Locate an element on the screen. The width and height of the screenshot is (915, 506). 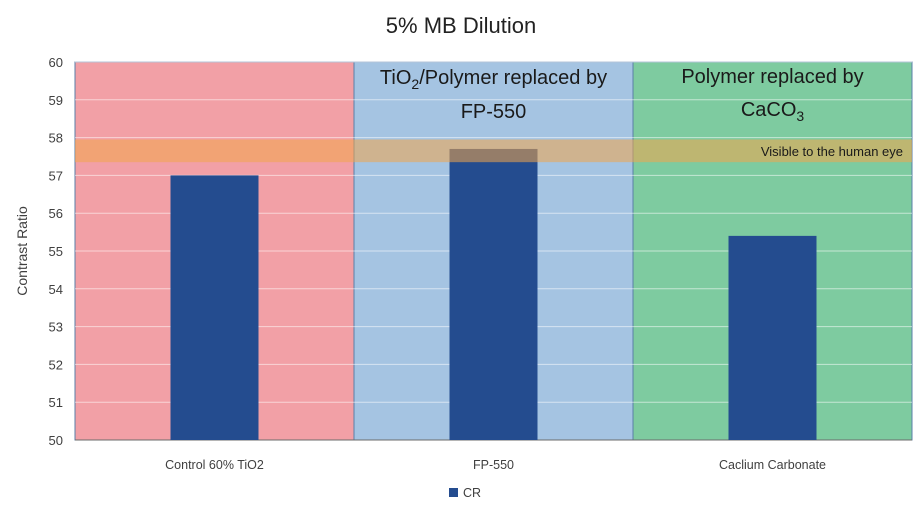
region-label-1-line-1: FP-550 is located at coordinates (494, 112).